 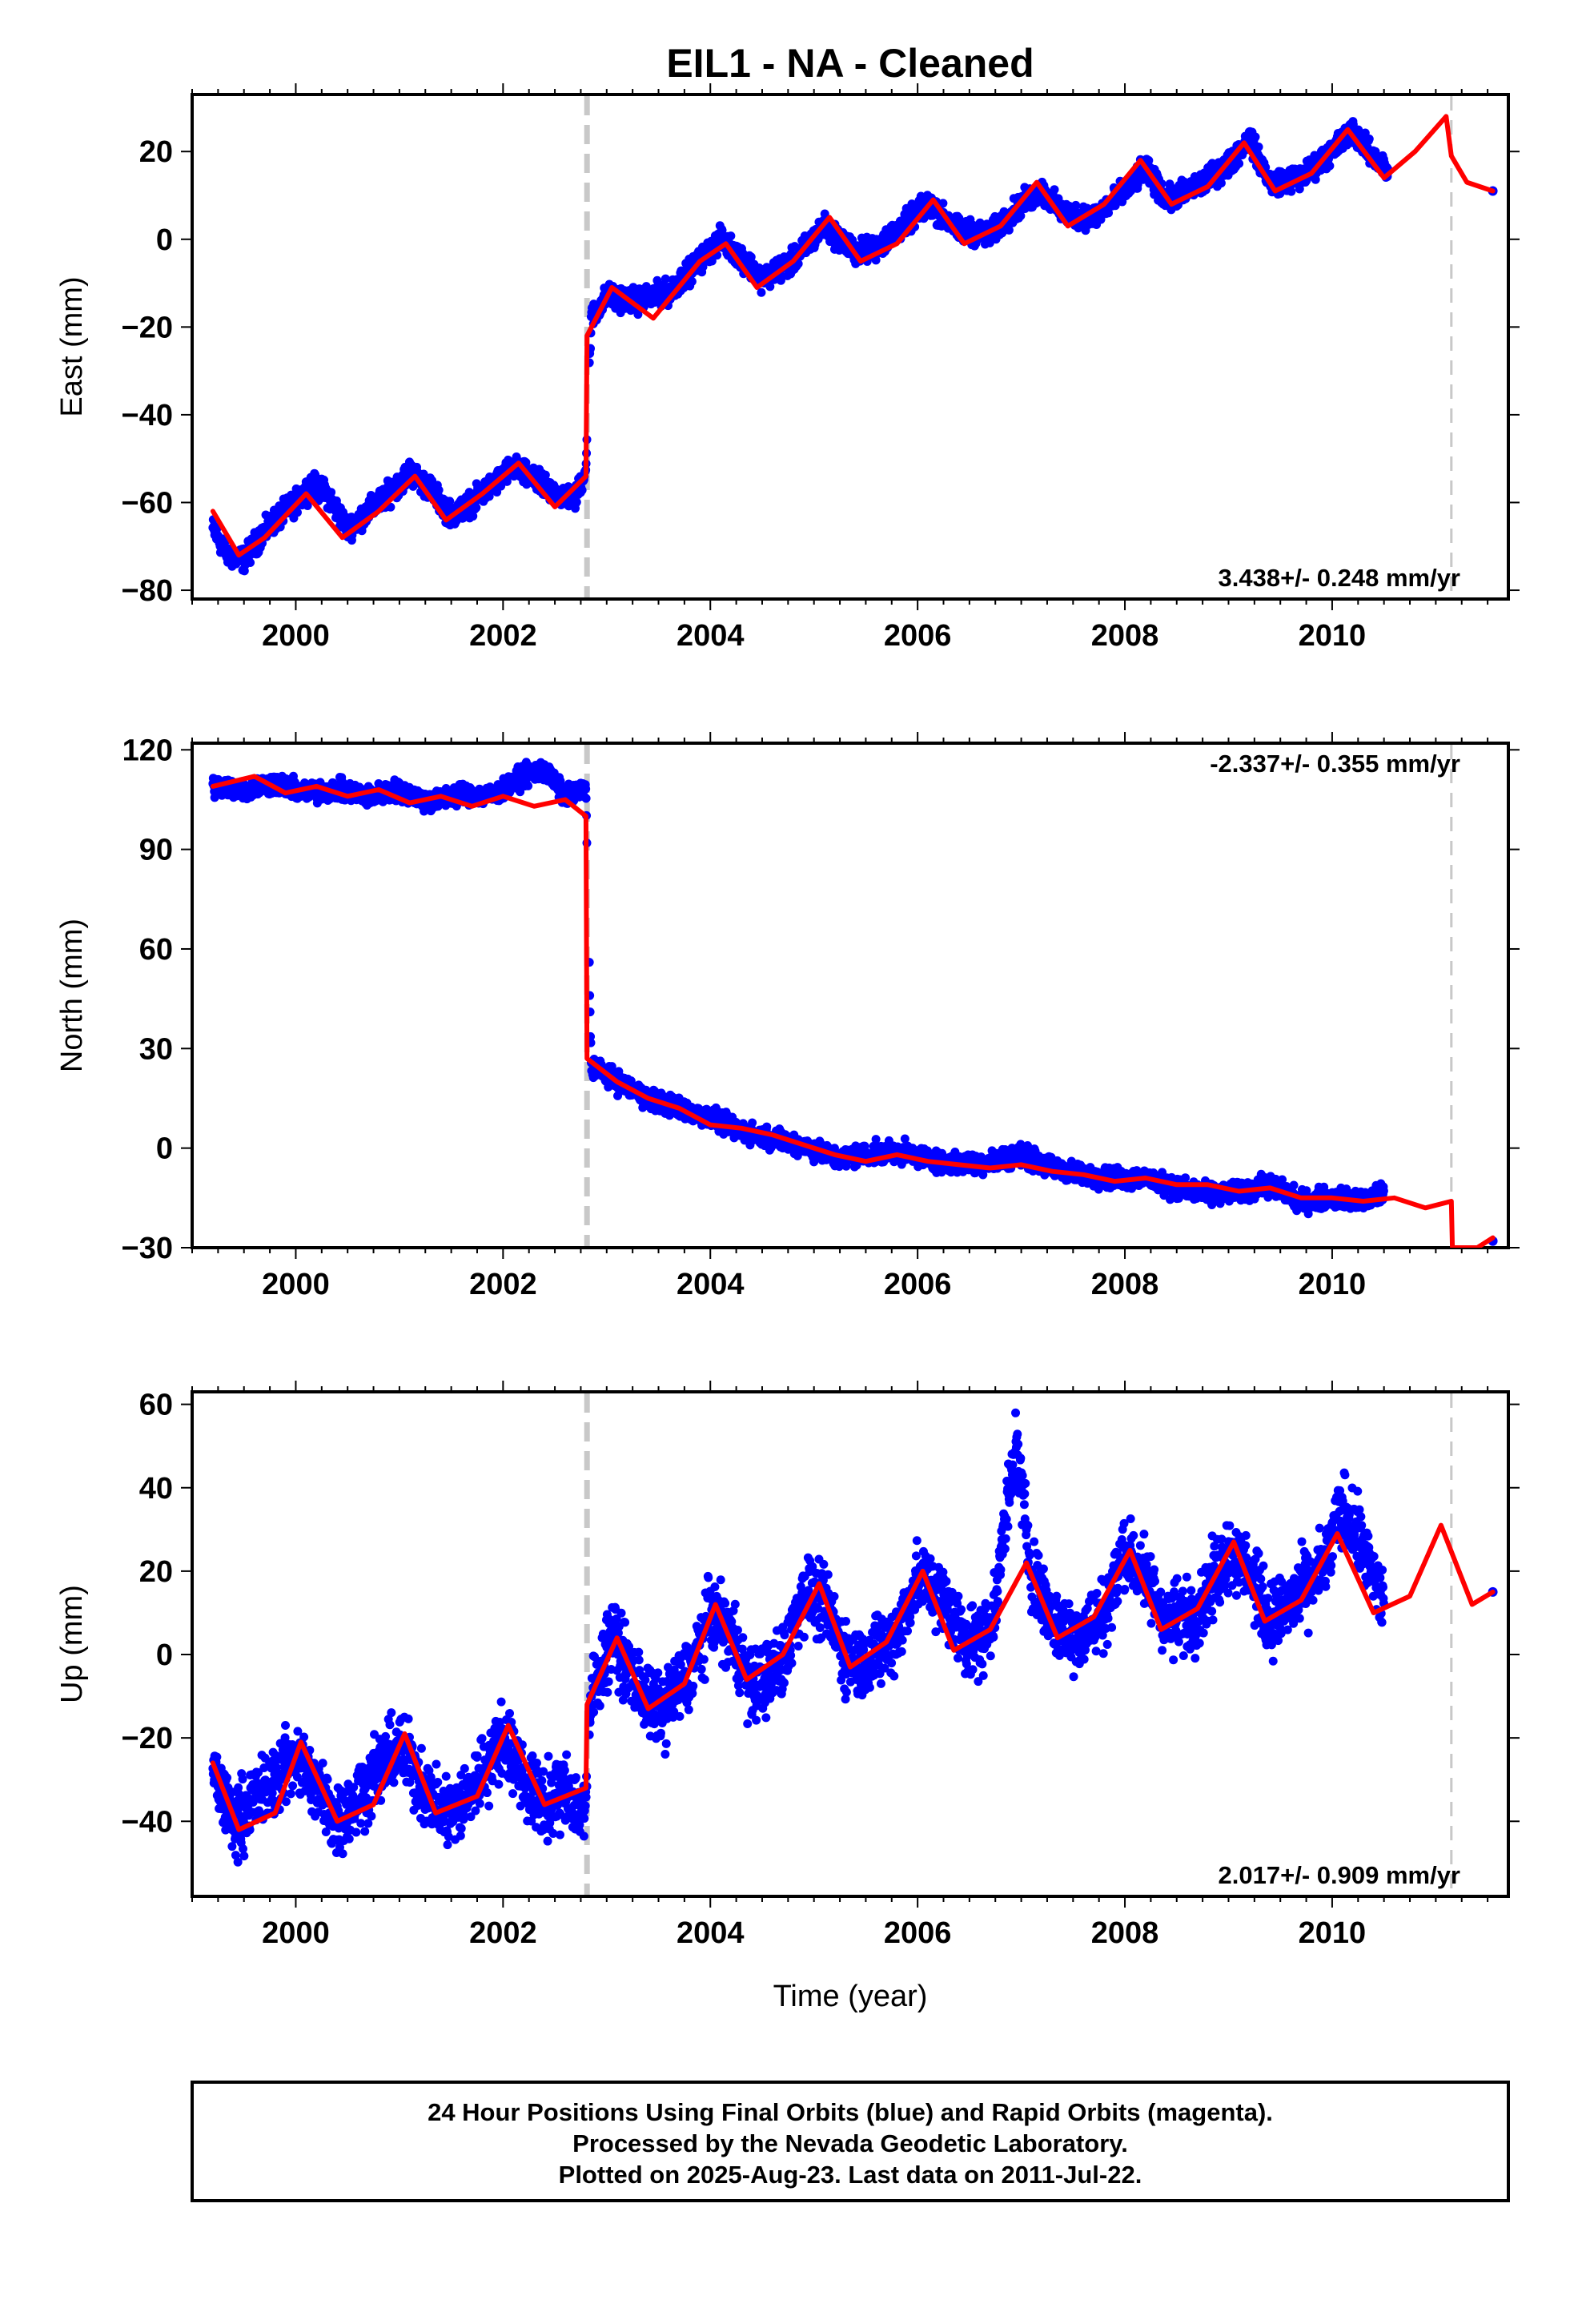 I want to click on y-tick-label: −30, so click(x=147, y=1248).